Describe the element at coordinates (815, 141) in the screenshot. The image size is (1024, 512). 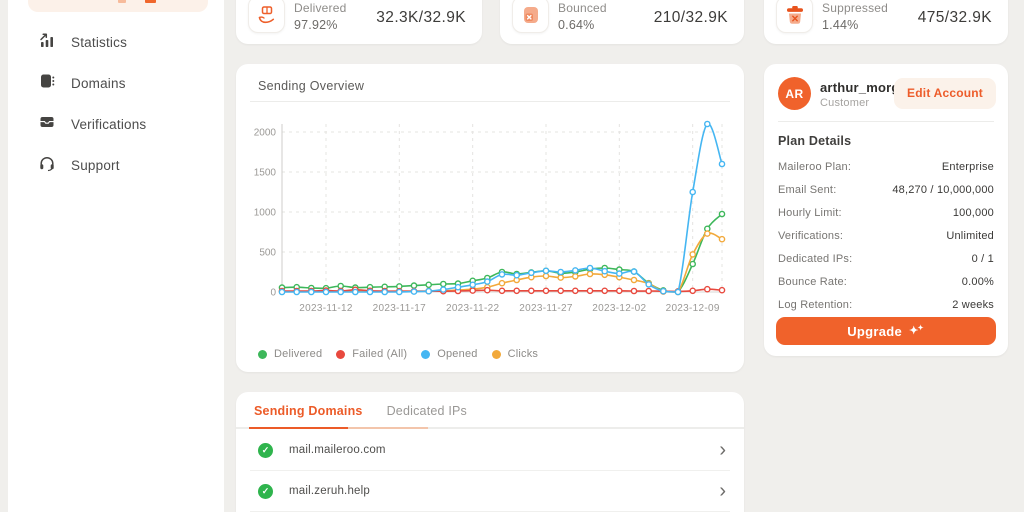
I see `plan-details-heading: Plan Details` at that location.